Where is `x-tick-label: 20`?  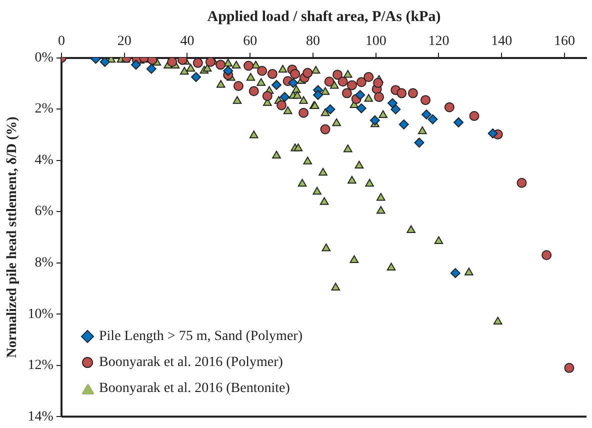
x-tick-label: 20 is located at coordinates (124, 42).